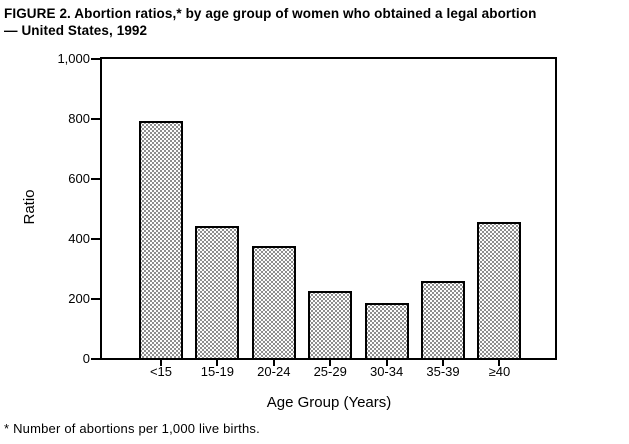 Image resolution: width=629 pixels, height=444 pixels. What do you see at coordinates (79, 178) in the screenshot?
I see `y-tick-label: 600` at bounding box center [79, 178].